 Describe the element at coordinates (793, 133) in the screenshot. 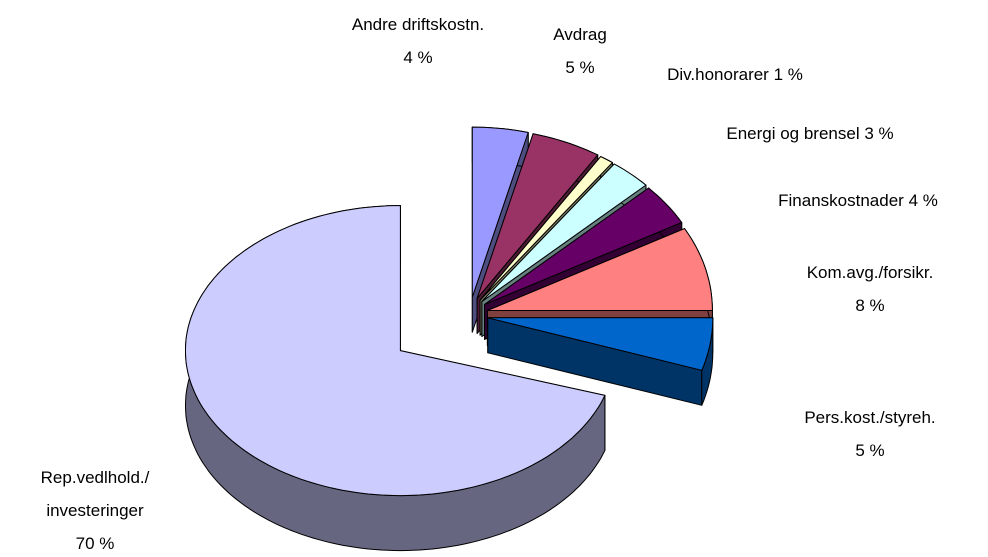

I see `category-label: Energi og brensel` at that location.